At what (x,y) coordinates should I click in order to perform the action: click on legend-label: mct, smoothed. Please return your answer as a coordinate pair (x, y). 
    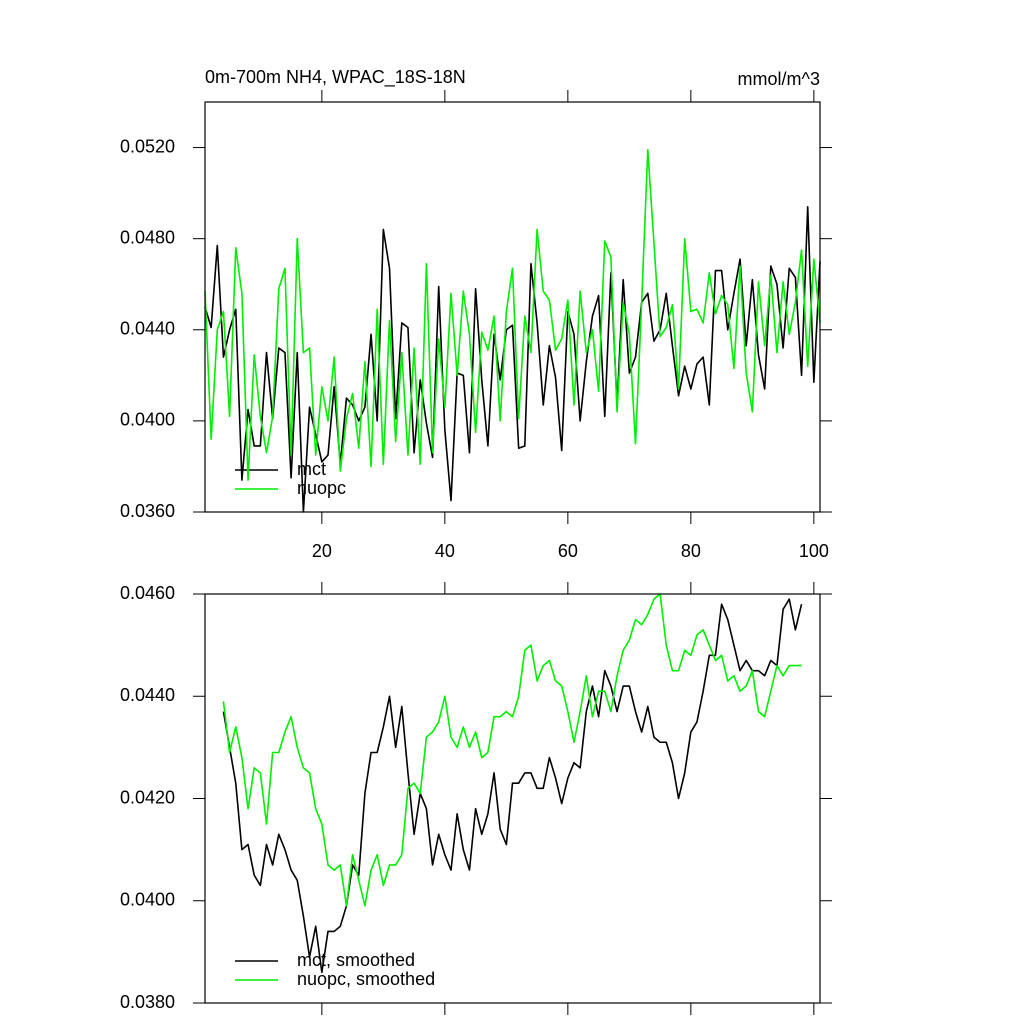
    Looking at the image, I should click on (356, 960).